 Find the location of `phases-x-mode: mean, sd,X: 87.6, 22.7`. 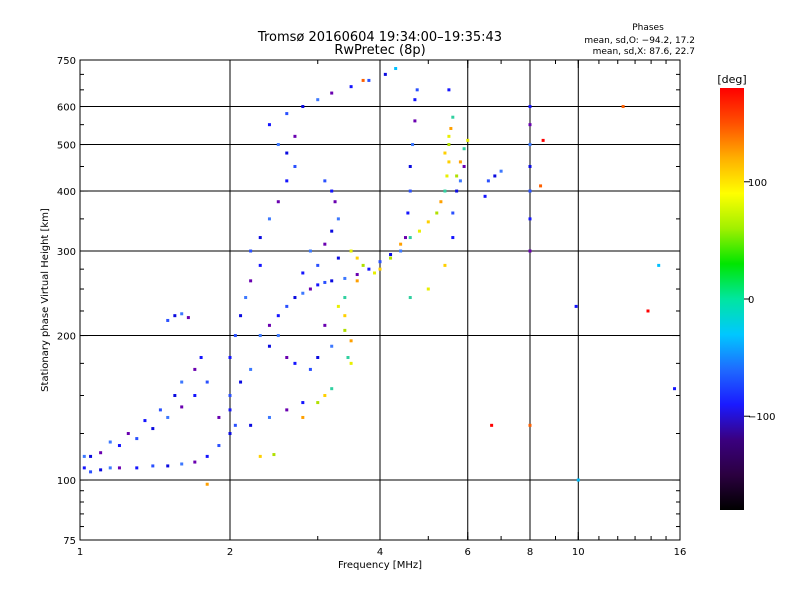

phases-x-mode: mean, sd,X: 87.6, 22.7 is located at coordinates (644, 52).